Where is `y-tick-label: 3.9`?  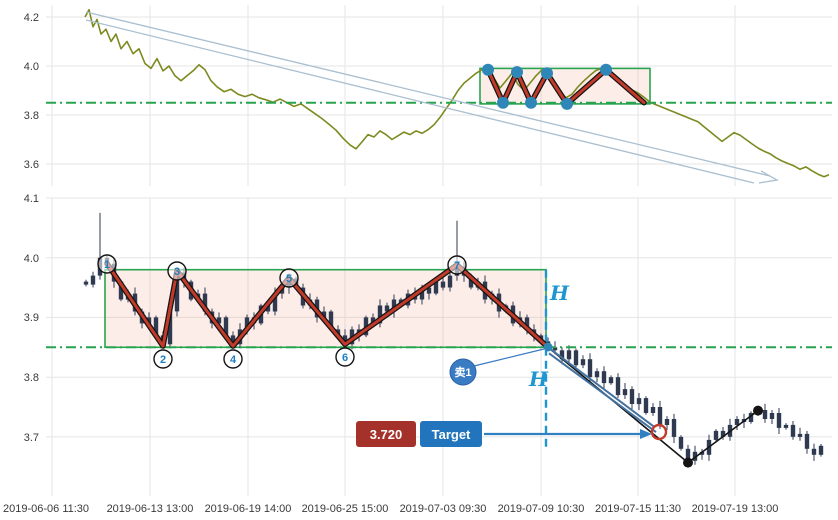
y-tick-label: 3.9 is located at coordinates (31, 318).